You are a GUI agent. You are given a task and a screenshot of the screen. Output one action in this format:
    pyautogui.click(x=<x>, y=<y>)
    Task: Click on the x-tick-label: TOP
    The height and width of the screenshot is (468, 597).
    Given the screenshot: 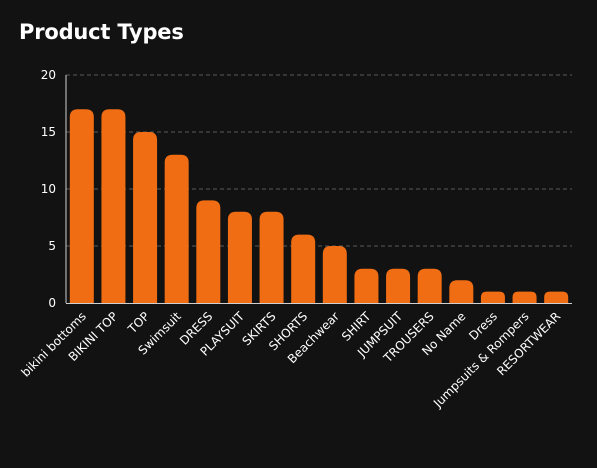 What is the action you would take?
    pyautogui.click(x=139, y=323)
    